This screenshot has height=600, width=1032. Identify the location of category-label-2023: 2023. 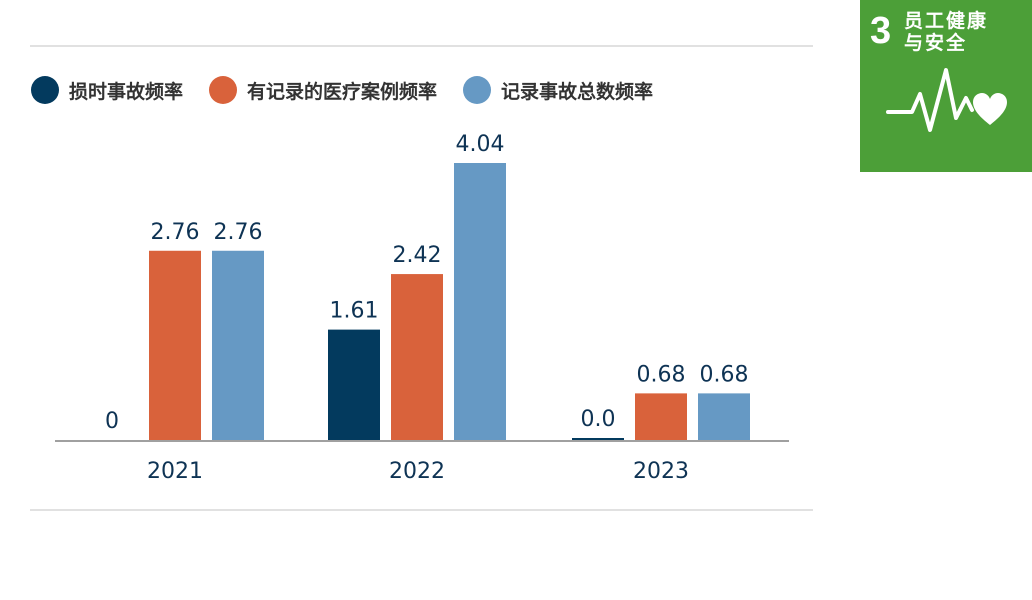
(661, 471).